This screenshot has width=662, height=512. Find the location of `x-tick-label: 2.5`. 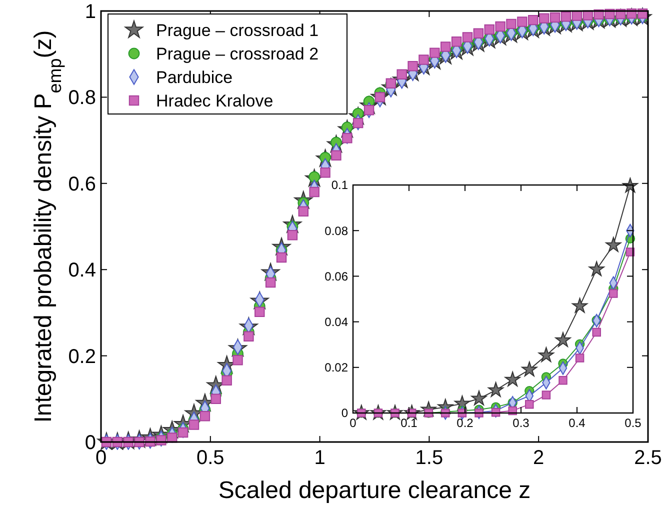

x-tick-label: 2.5 is located at coordinates (648, 458).